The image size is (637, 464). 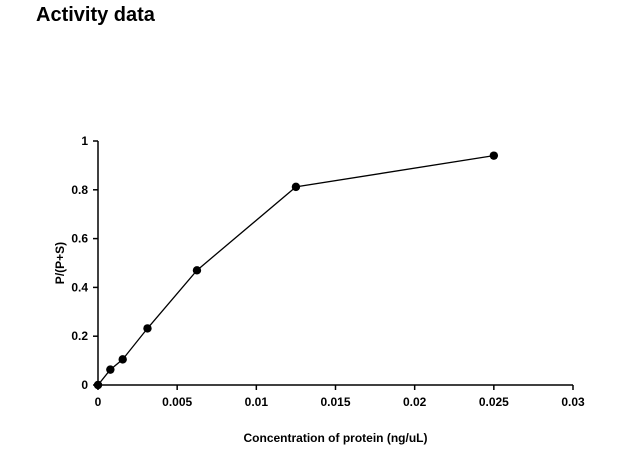 I want to click on y-tick-label: 0, so click(x=84, y=385).